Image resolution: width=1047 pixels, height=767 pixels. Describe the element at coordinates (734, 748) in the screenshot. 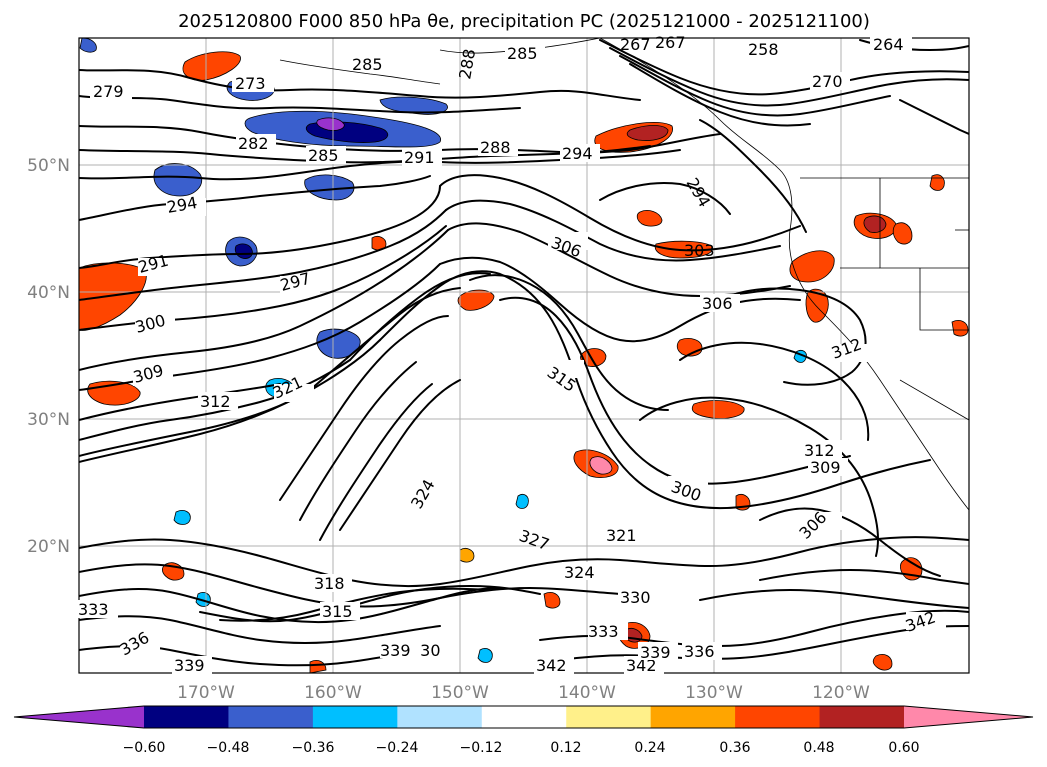

I see `colorbar-tick-label: 0.36` at that location.